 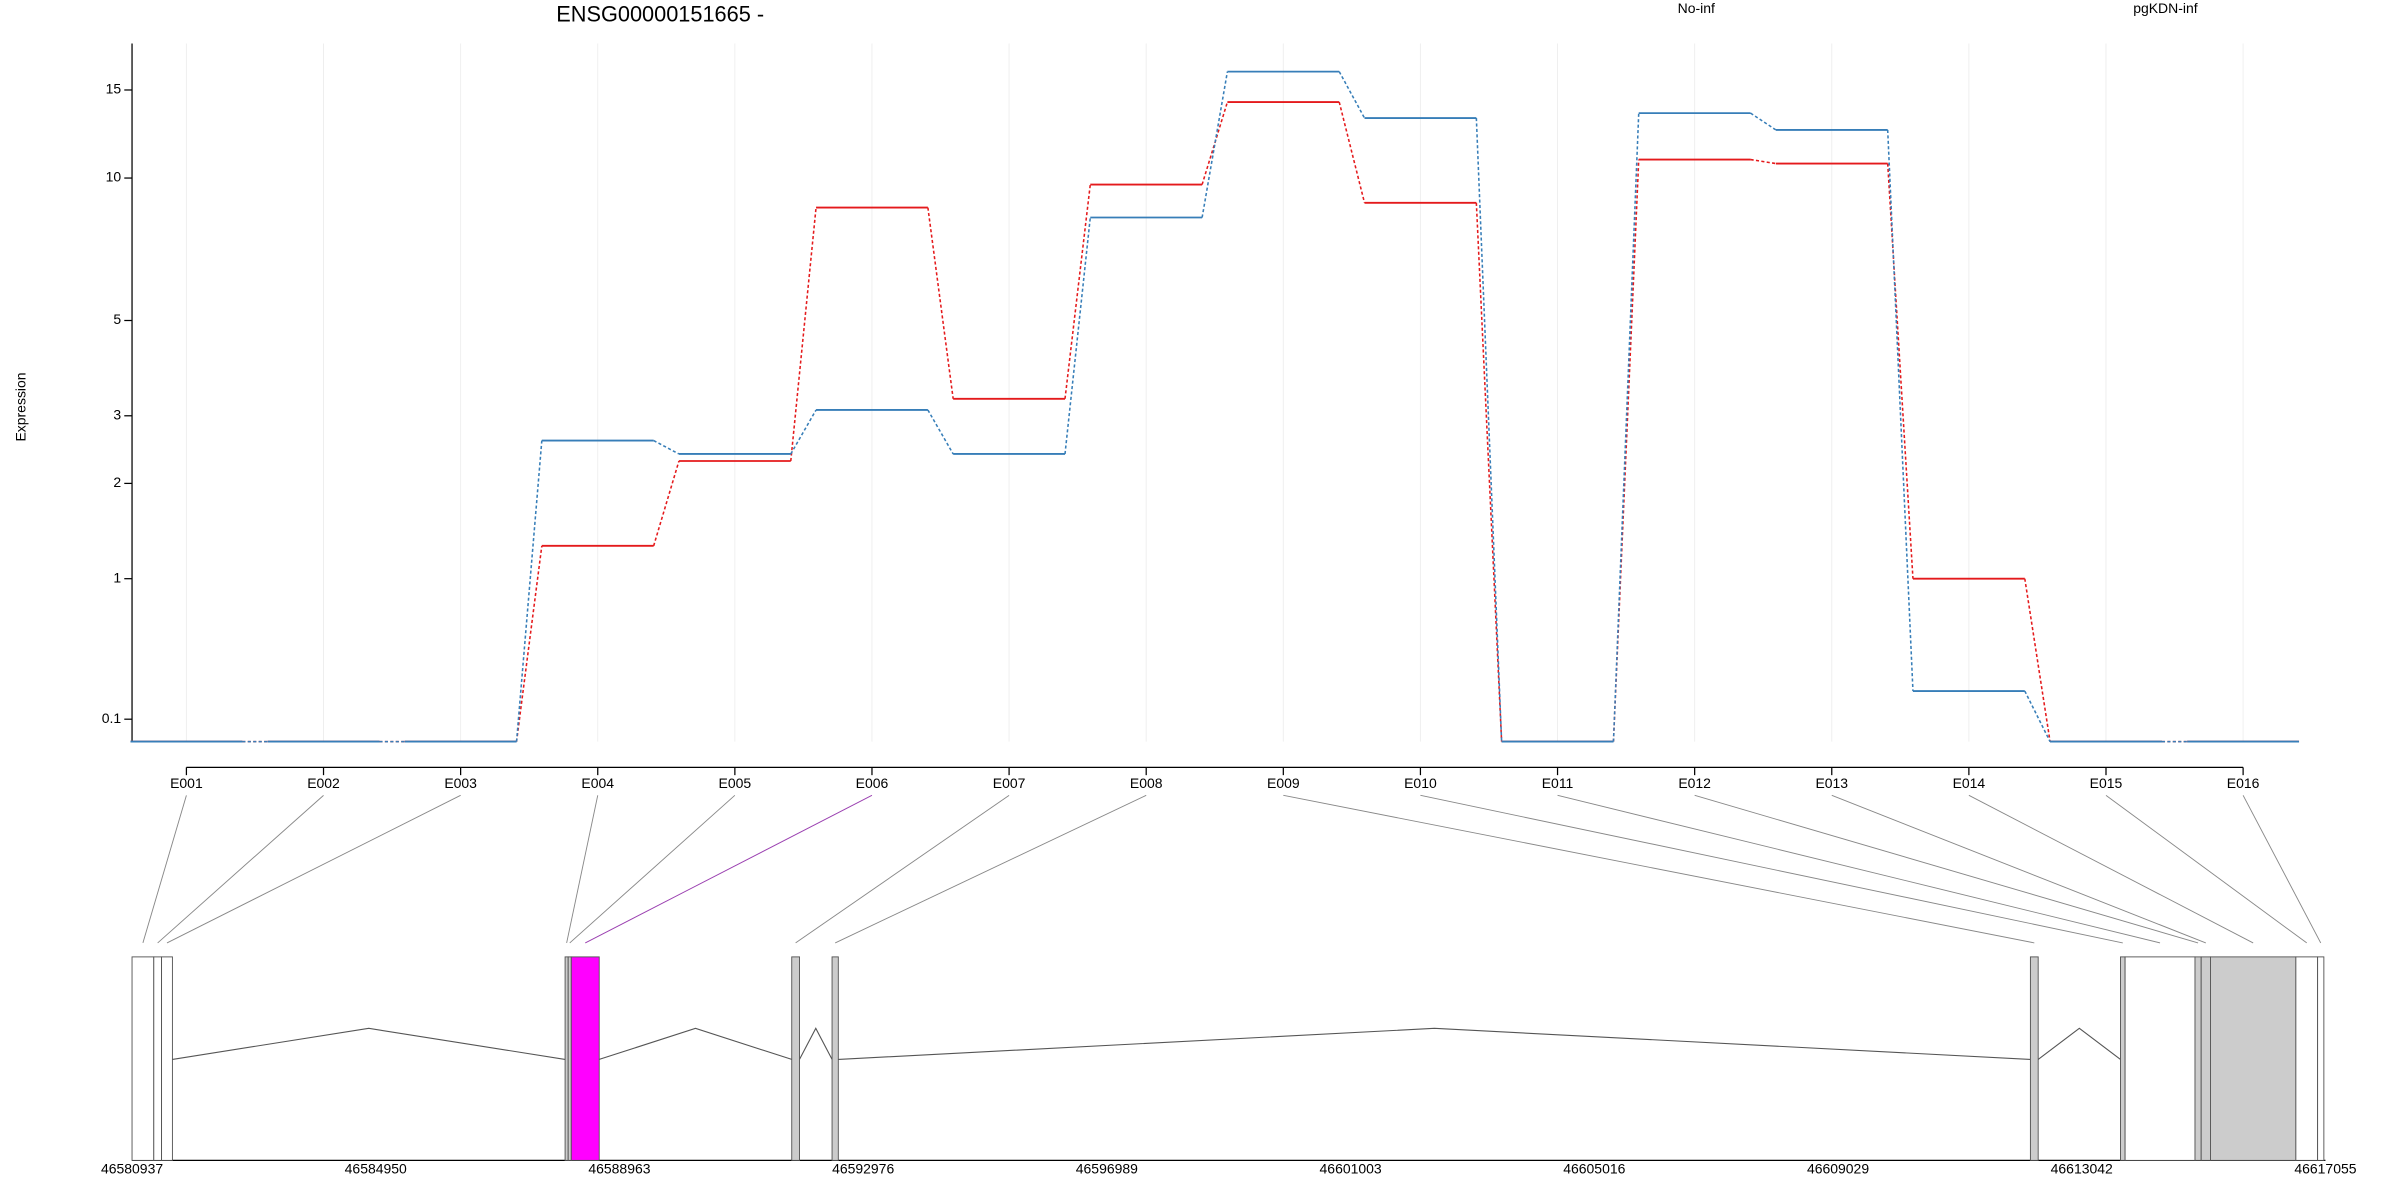 I want to click on x-tick-label: E009, so click(x=1283, y=783).